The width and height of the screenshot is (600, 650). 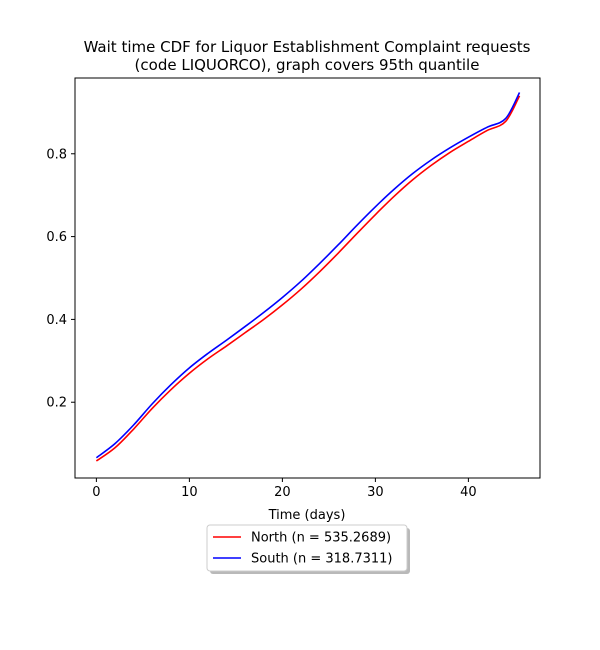 What do you see at coordinates (96, 492) in the screenshot?
I see `x-tick-label: 0` at bounding box center [96, 492].